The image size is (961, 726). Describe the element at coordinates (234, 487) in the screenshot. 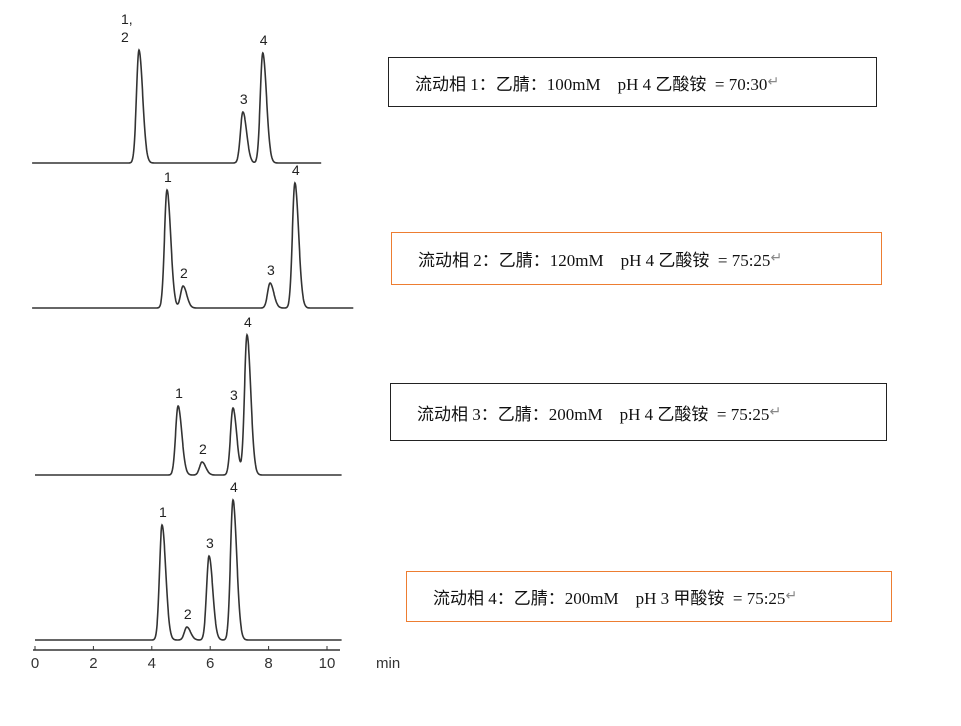

I see `peak-label-4-4: 4` at that location.